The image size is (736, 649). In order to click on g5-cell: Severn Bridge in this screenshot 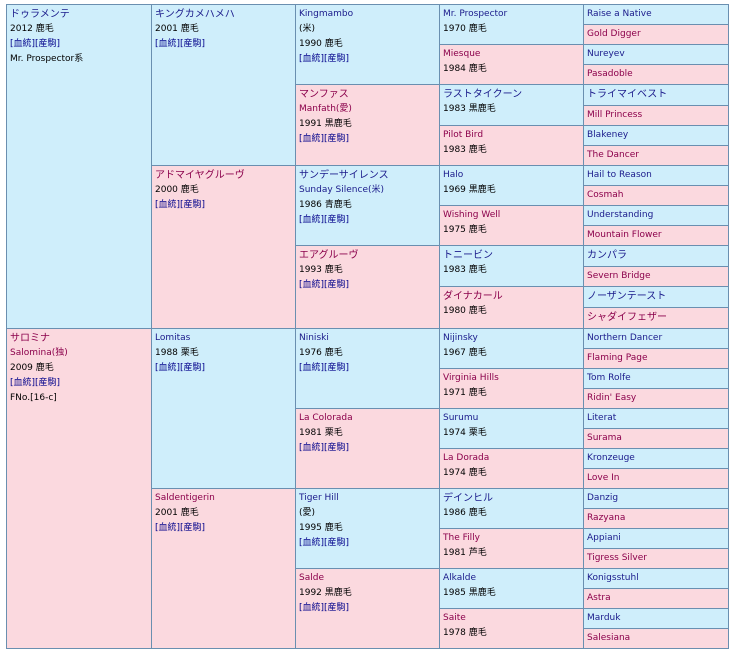, I will do `click(656, 276)`.